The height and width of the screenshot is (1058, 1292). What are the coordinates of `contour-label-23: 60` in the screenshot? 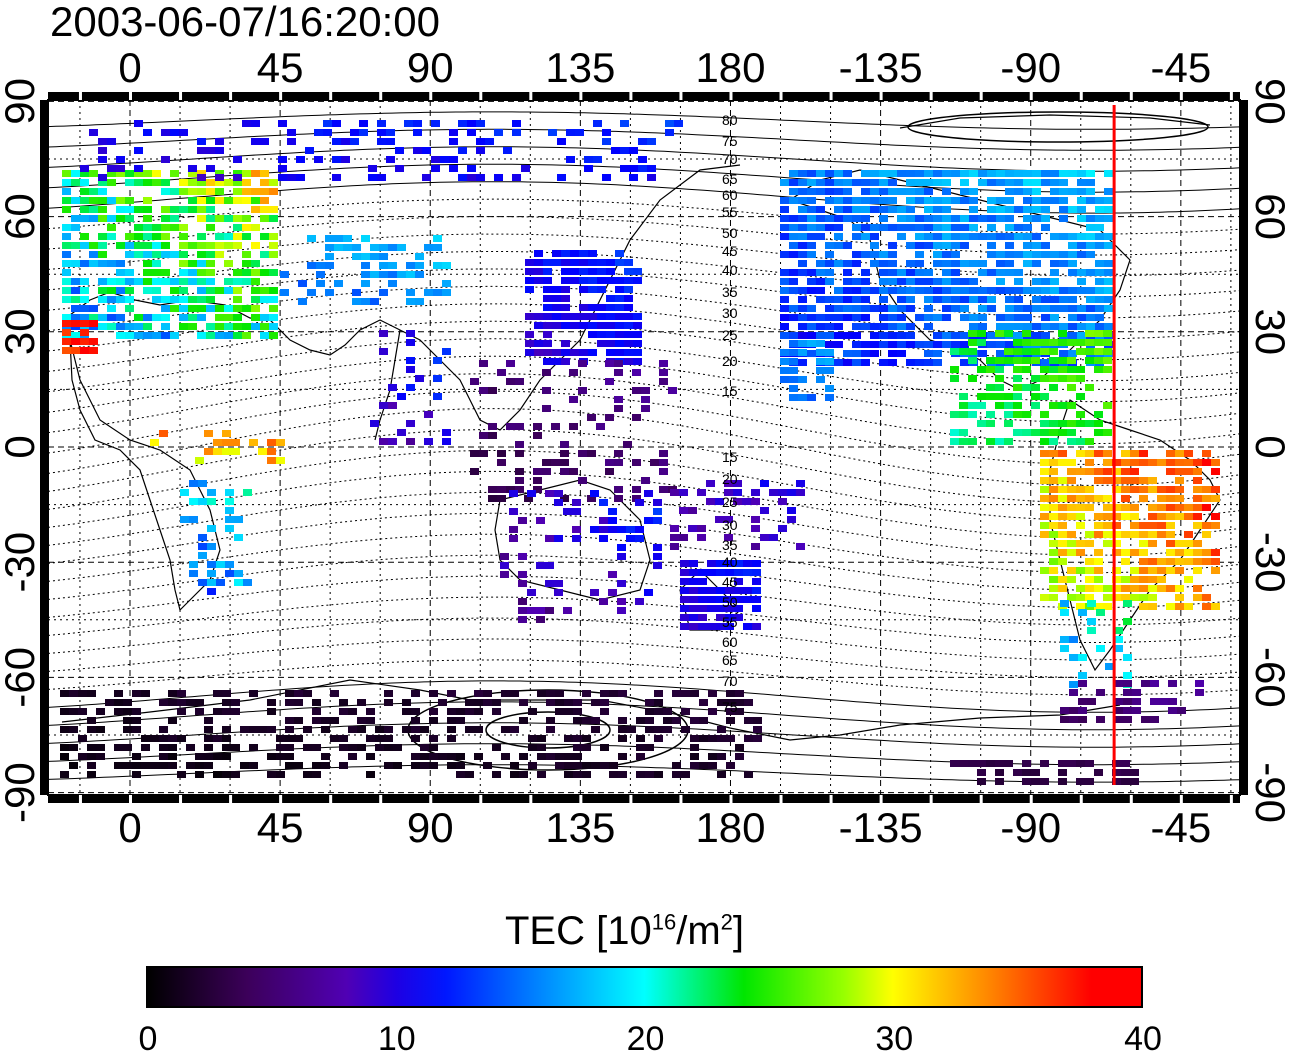 It's located at (730, 642).